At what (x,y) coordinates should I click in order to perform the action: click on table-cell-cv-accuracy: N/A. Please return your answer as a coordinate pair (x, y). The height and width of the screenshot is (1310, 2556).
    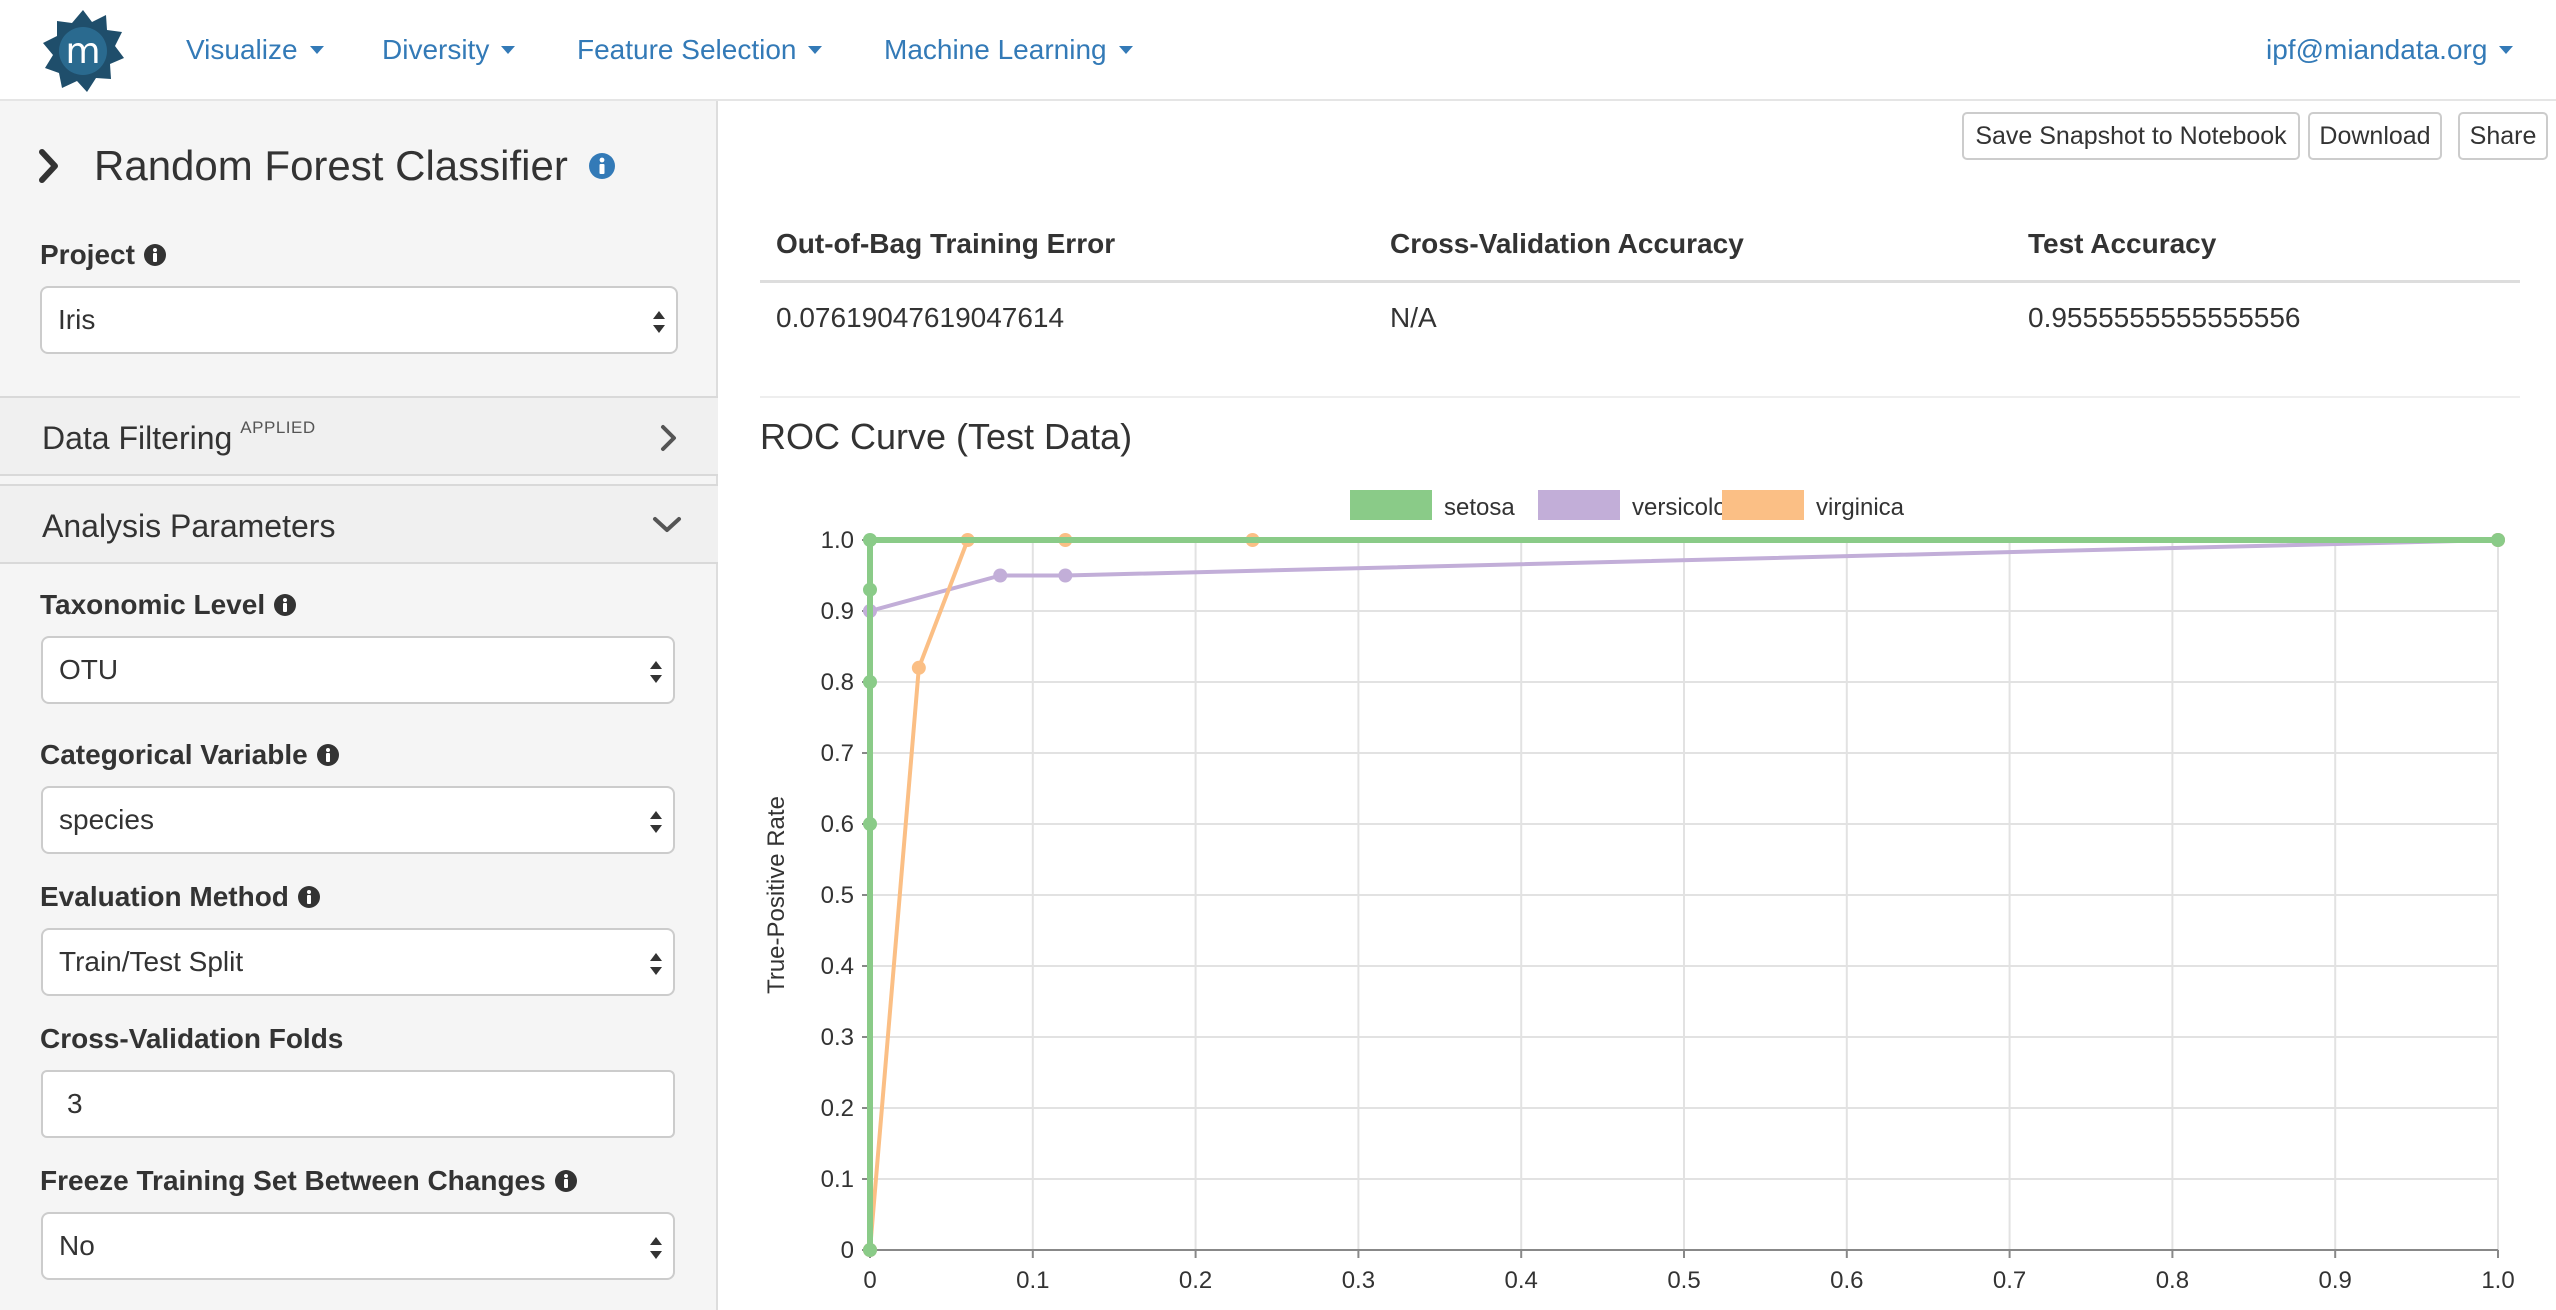
    Looking at the image, I should click on (1413, 317).